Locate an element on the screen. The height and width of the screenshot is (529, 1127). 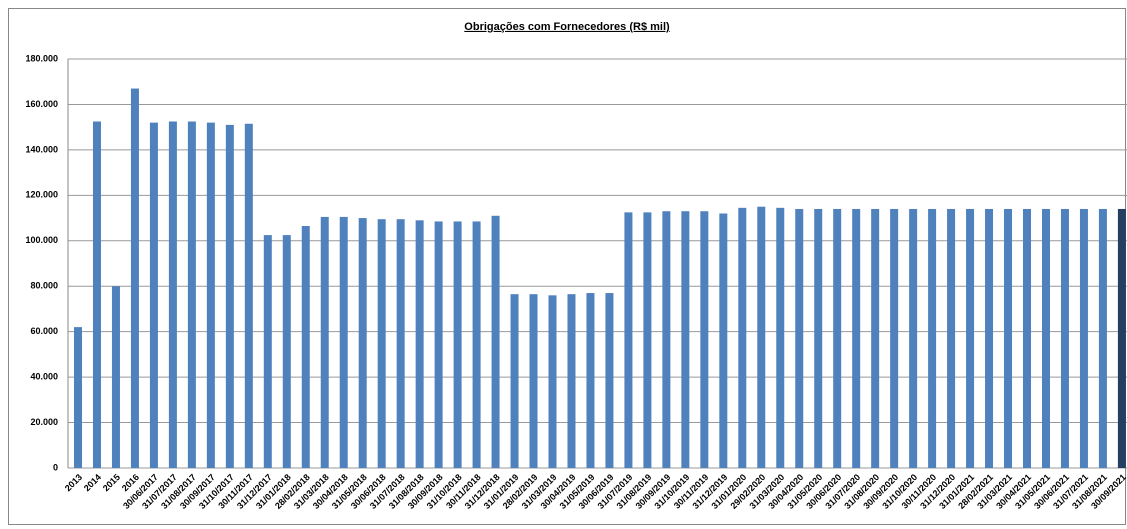
y-tick-label: 80.000 is located at coordinates (44, 286).